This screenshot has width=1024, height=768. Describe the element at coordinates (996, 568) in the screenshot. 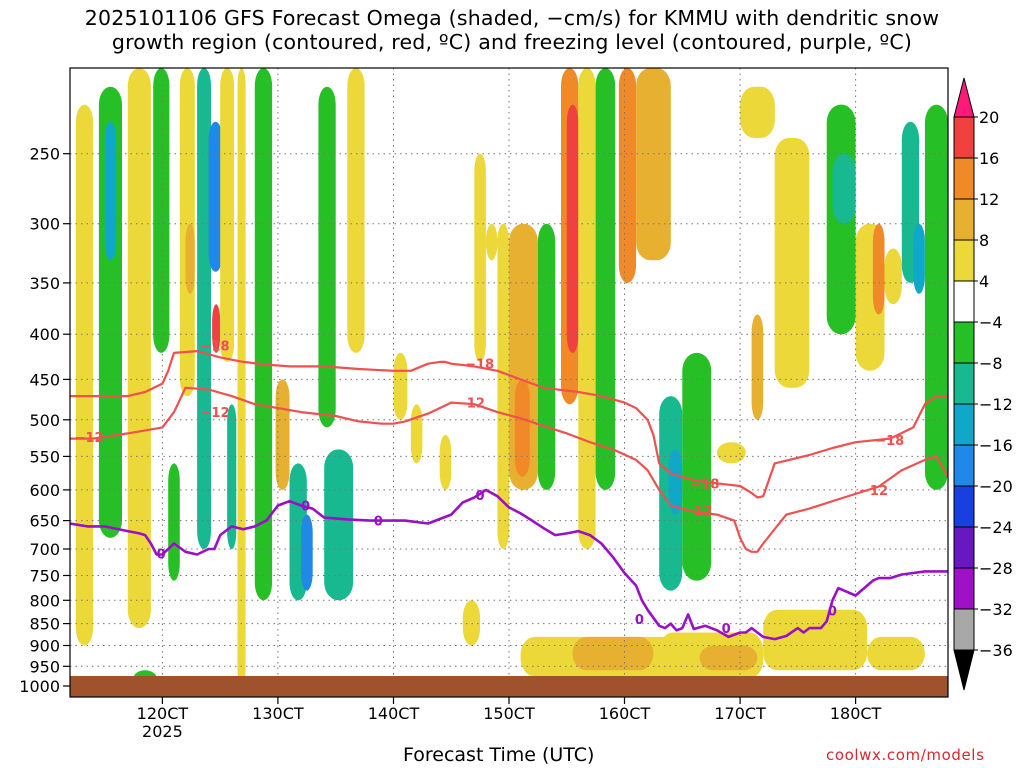

I see `colorbar-label-11: −28` at that location.